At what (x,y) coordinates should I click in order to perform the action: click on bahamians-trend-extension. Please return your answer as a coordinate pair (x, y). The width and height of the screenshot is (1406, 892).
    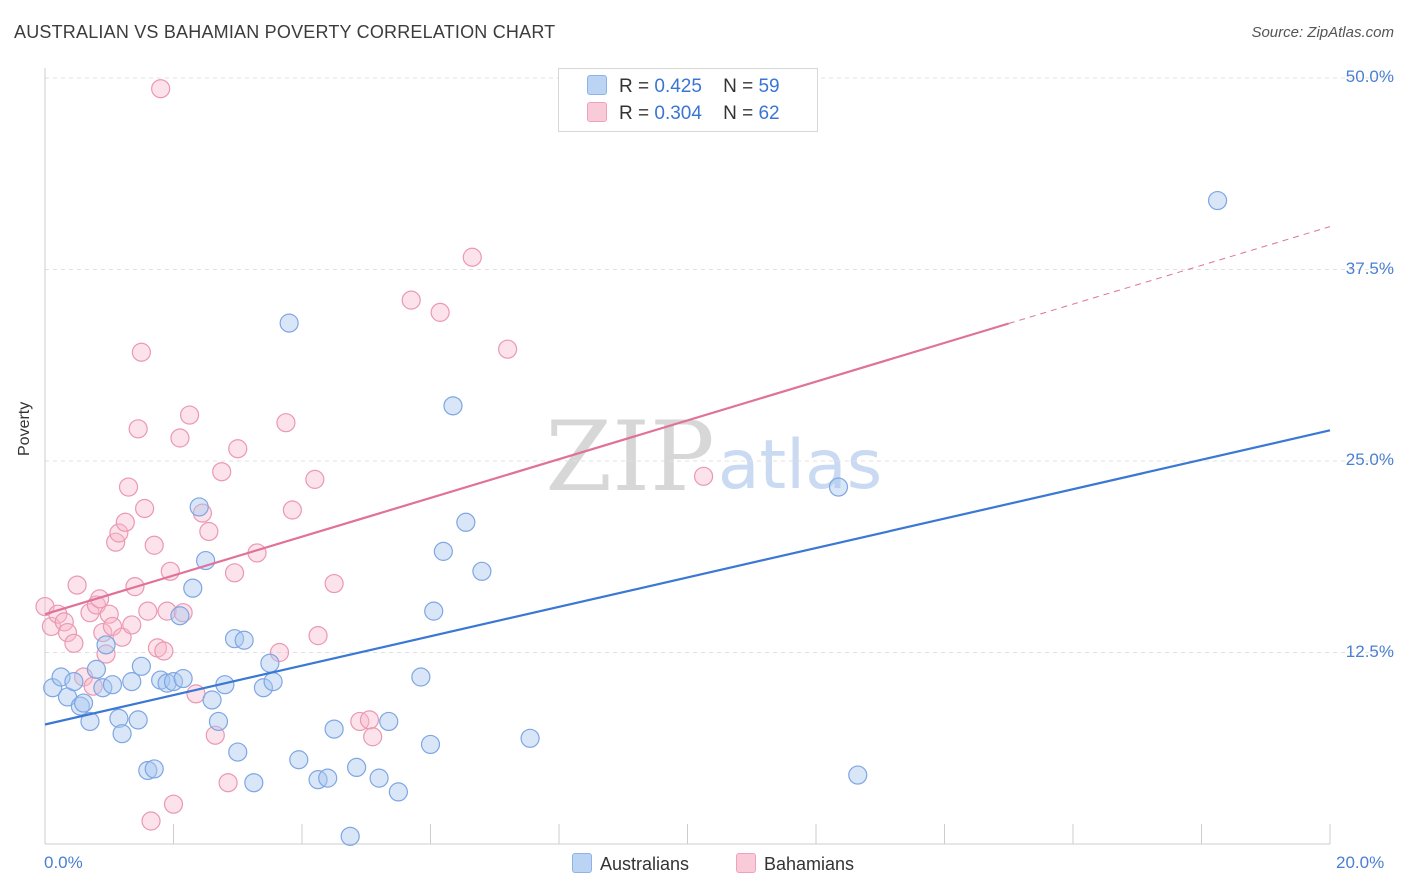
    Looking at the image, I should click on (1169, 275).